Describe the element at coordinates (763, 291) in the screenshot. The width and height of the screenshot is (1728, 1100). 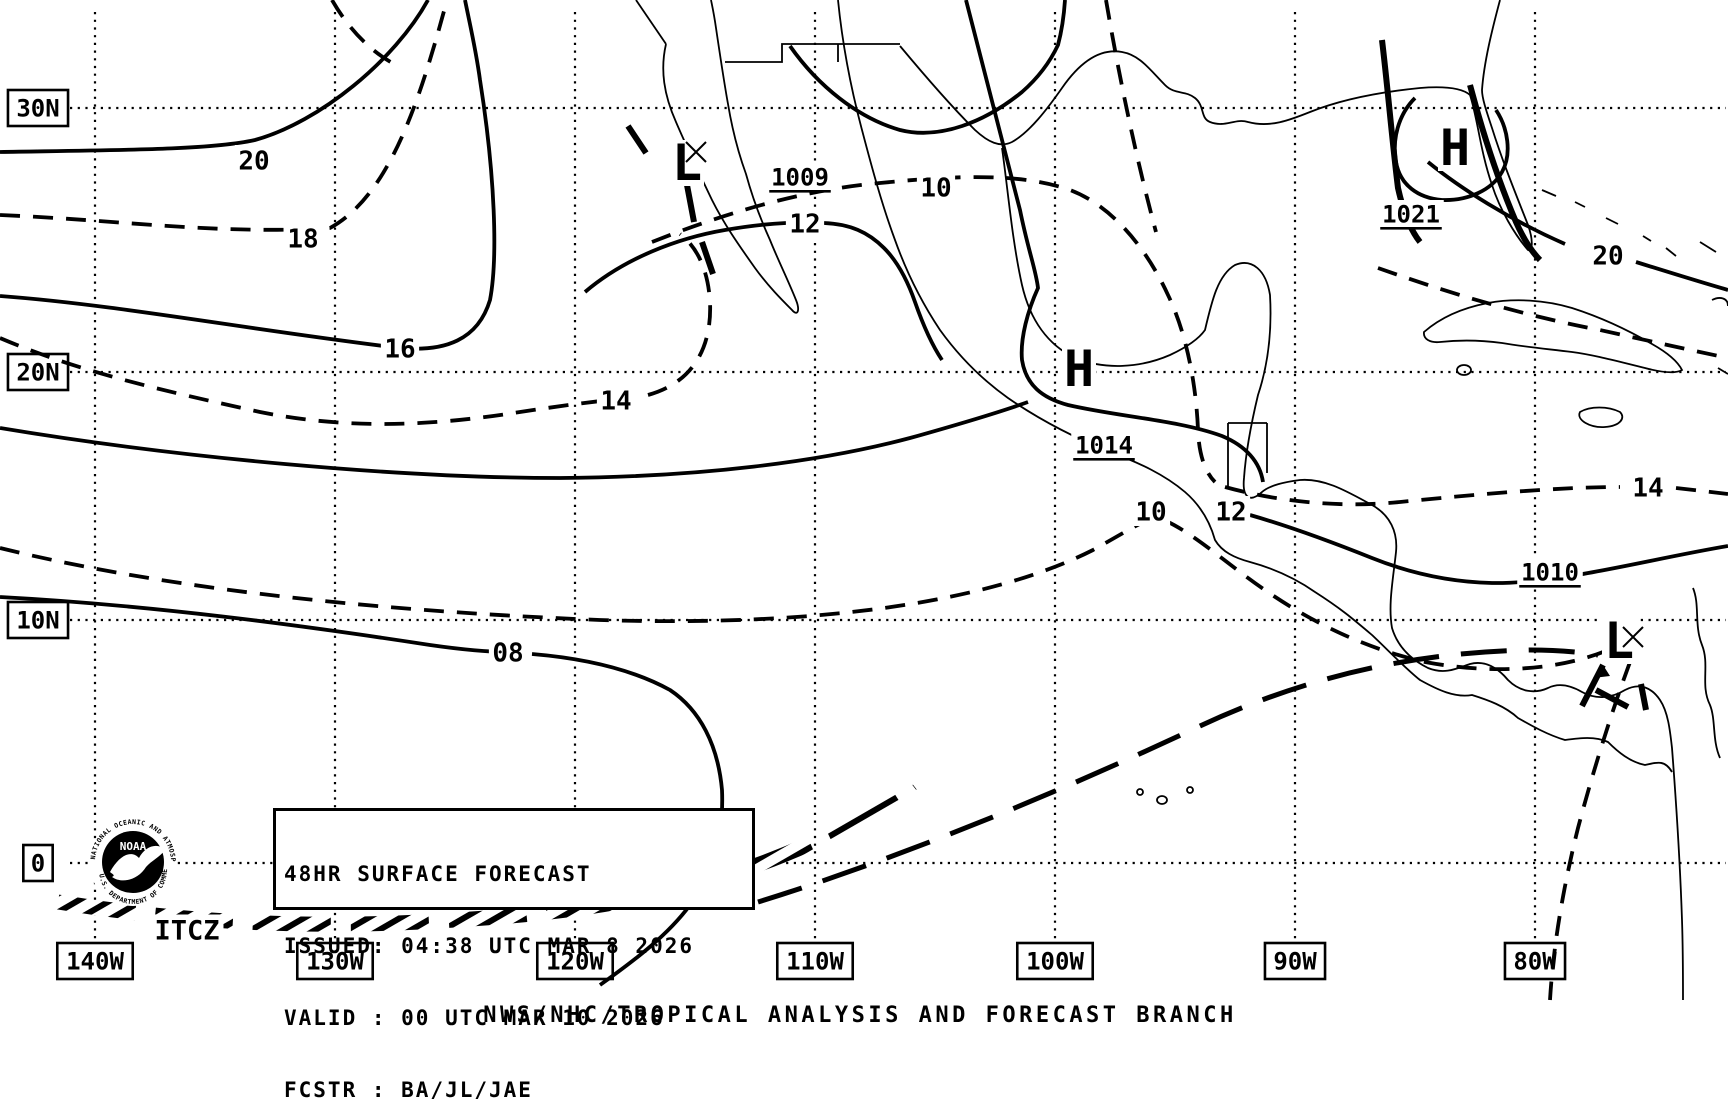
I see `isobar-1012-low` at that location.